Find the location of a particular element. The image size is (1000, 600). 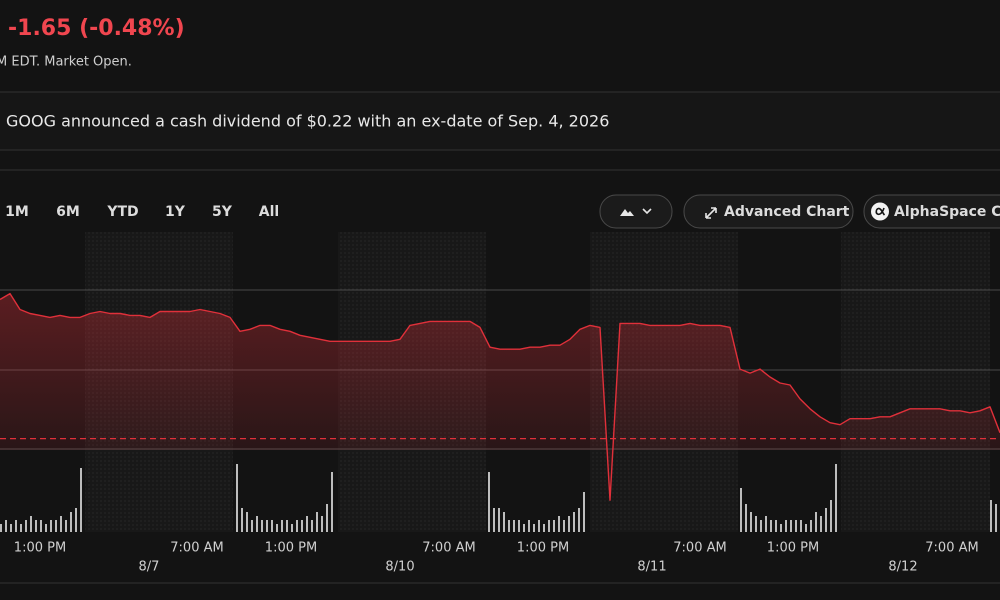

alphaspace-icon is located at coordinates (880, 211).